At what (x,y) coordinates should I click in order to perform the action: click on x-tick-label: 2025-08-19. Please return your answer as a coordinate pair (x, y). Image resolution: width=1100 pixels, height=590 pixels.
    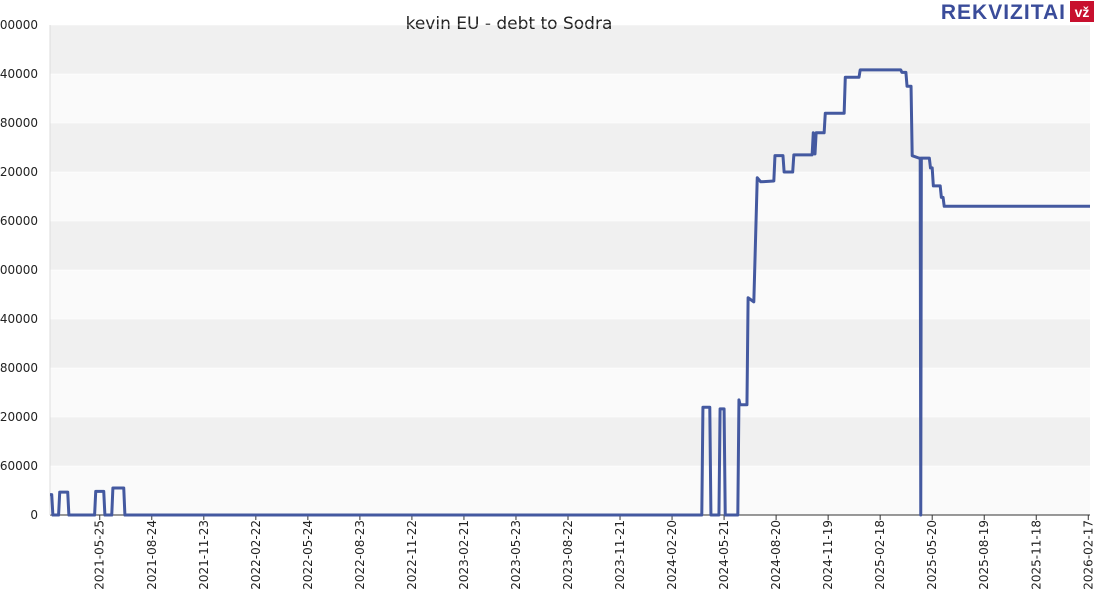
    Looking at the image, I should click on (984, 555).